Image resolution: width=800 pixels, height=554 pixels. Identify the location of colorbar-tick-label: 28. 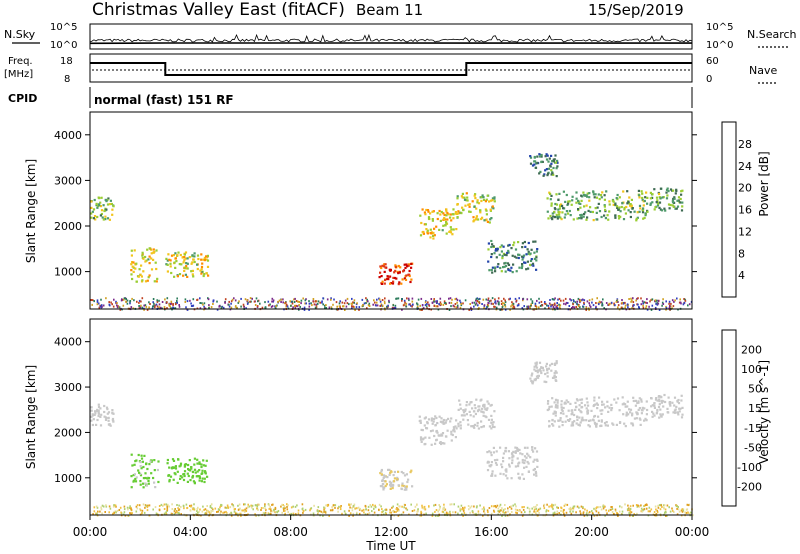
(745, 144).